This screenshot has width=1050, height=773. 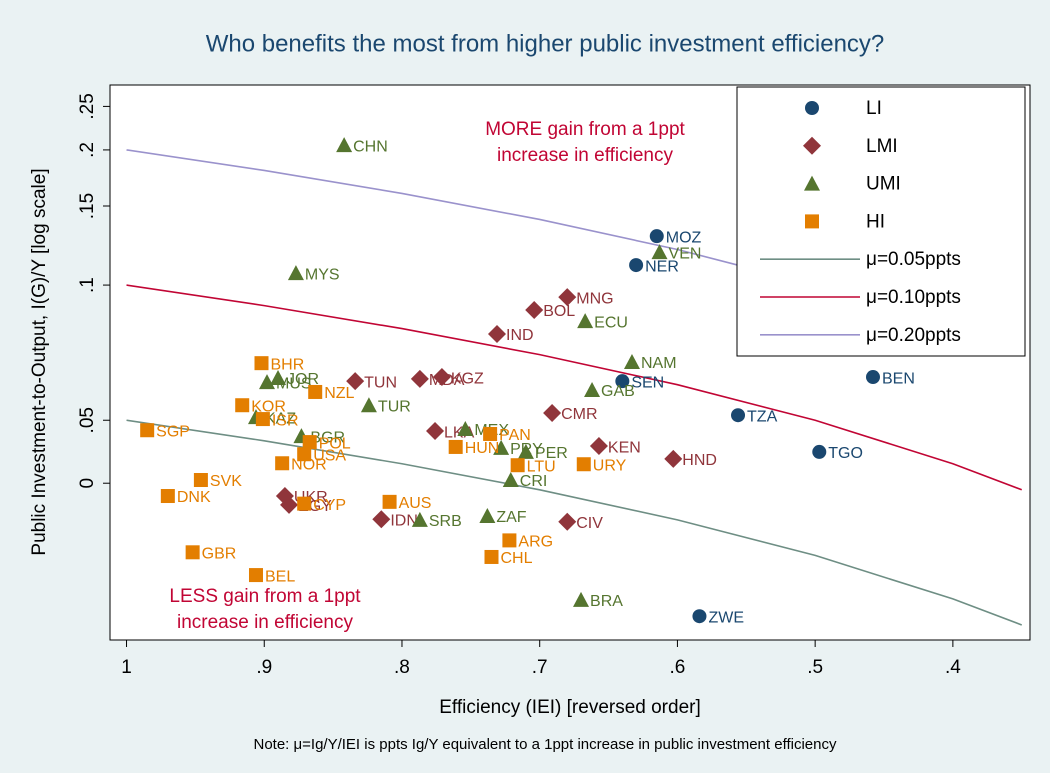 I want to click on point-label: GBR, so click(x=219, y=554).